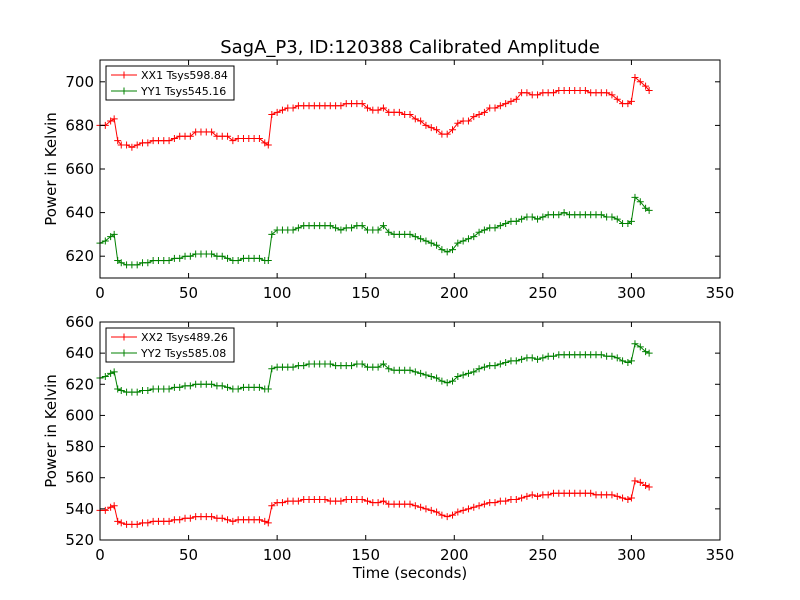  Describe the element at coordinates (454, 555) in the screenshot. I see `x-tick-label: 200` at that location.